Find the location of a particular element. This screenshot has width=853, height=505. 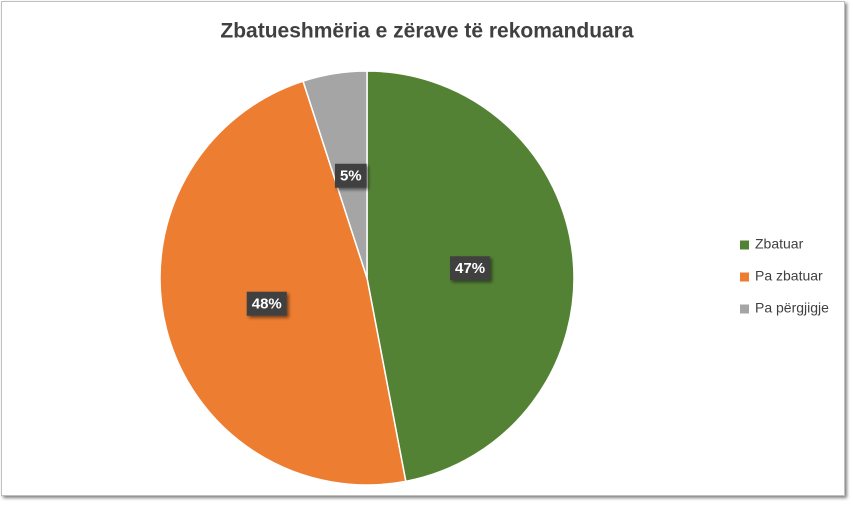

data-label-text: 5% is located at coordinates (351, 176).